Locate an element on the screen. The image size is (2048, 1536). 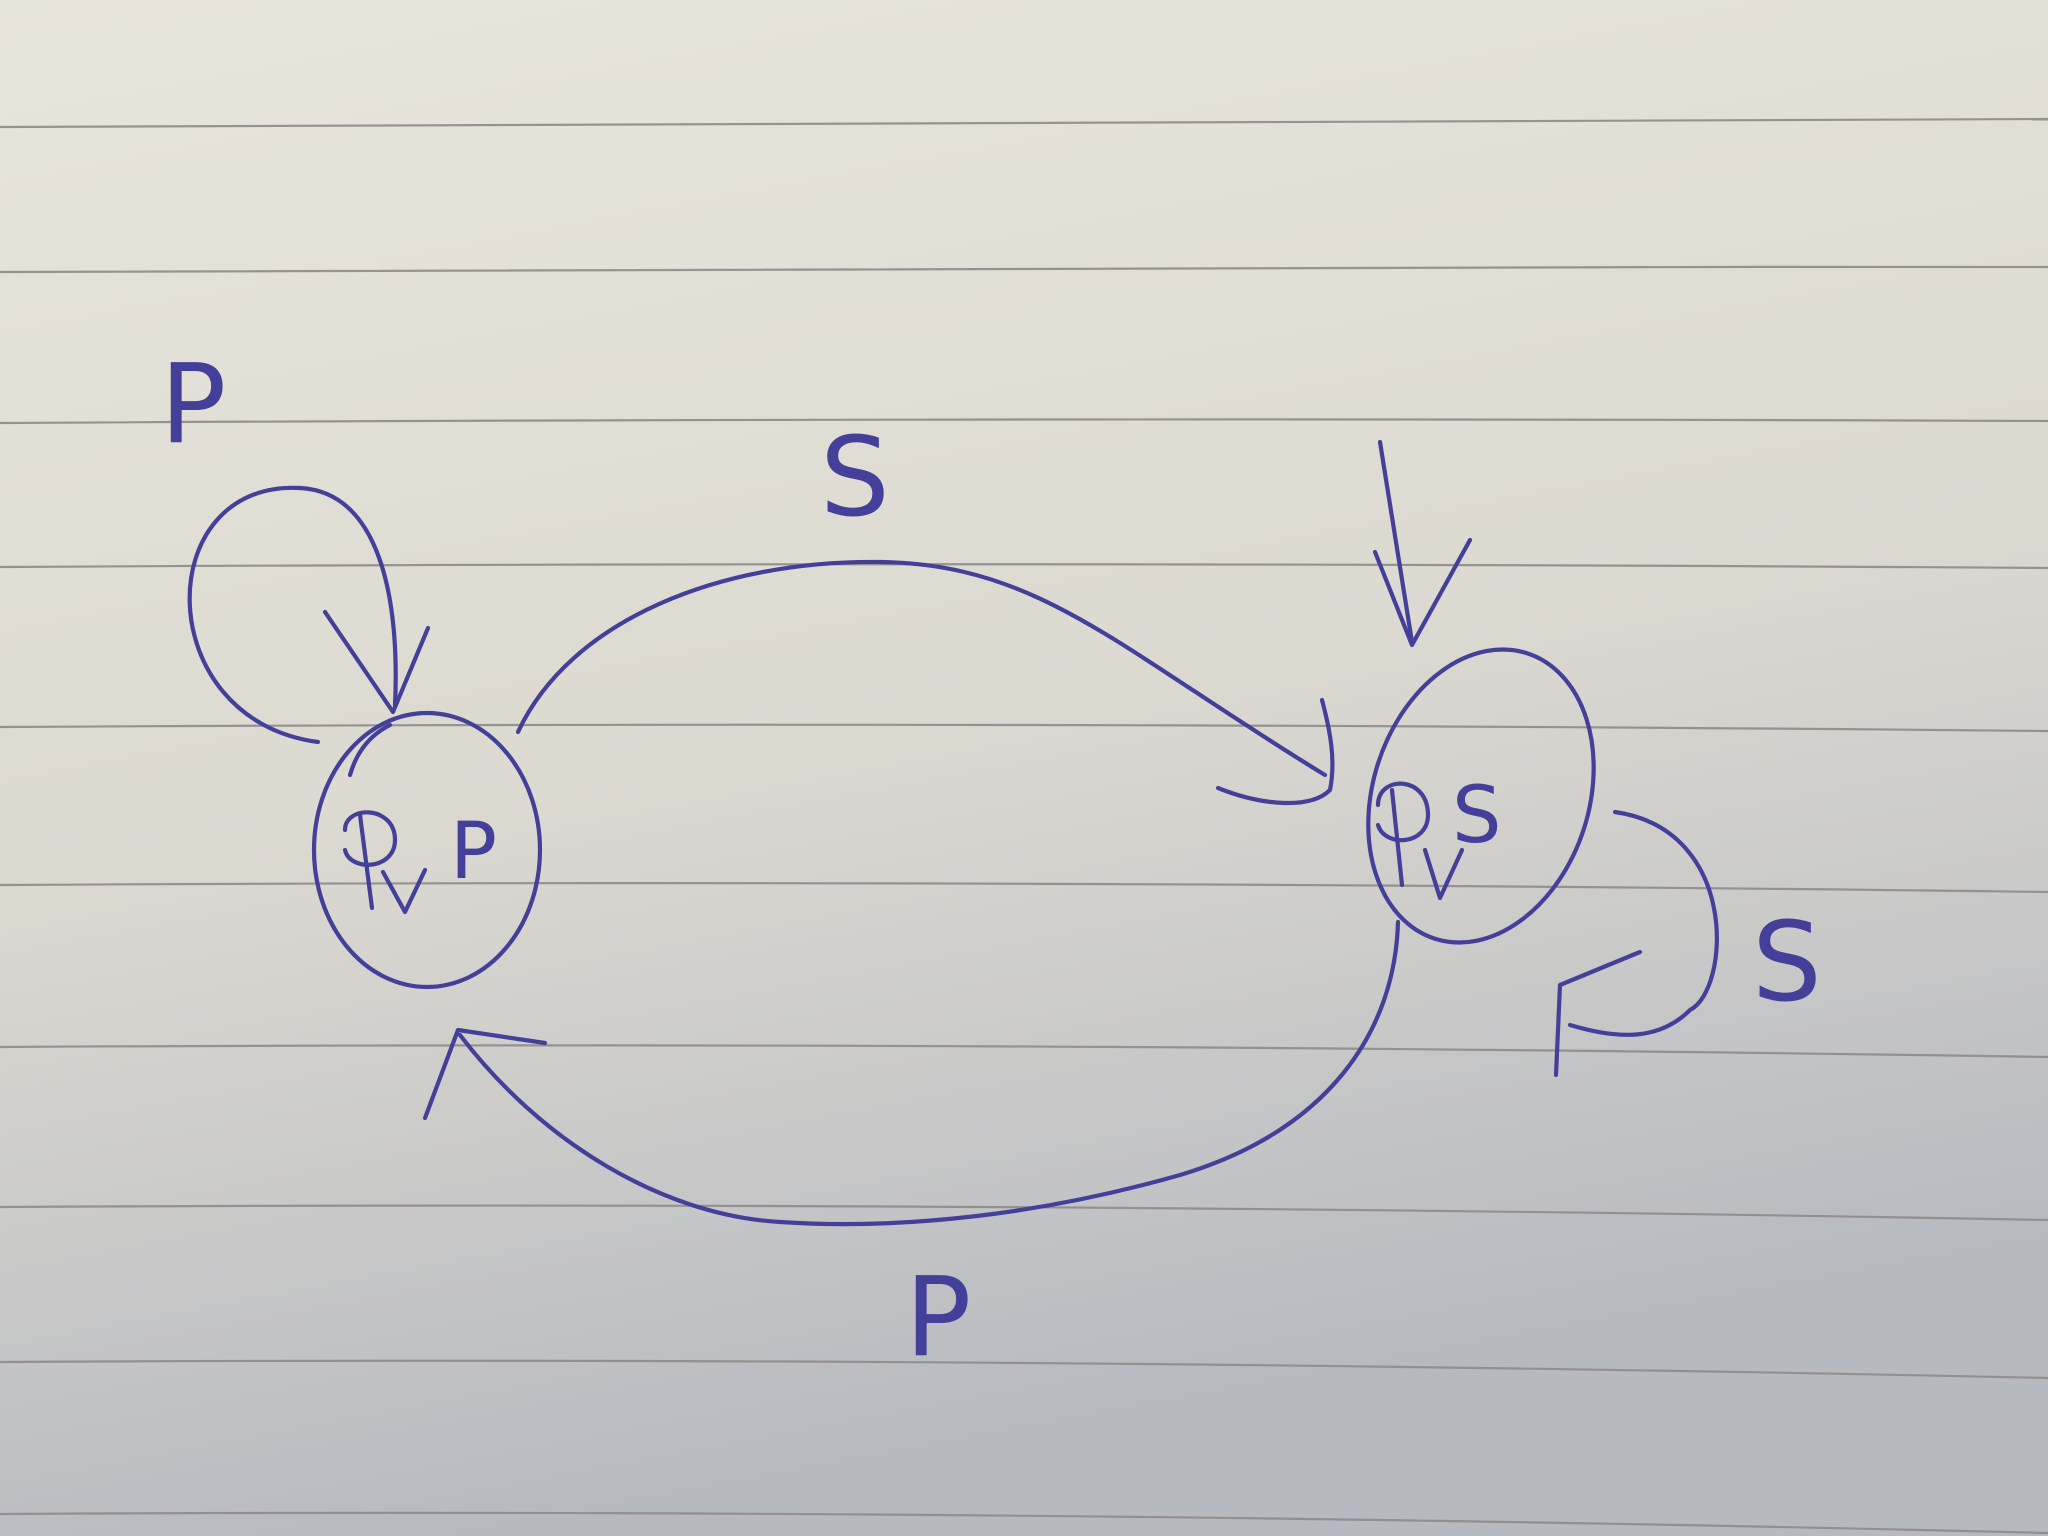
edge-label-left-to-right: S is located at coordinates (855, 477).